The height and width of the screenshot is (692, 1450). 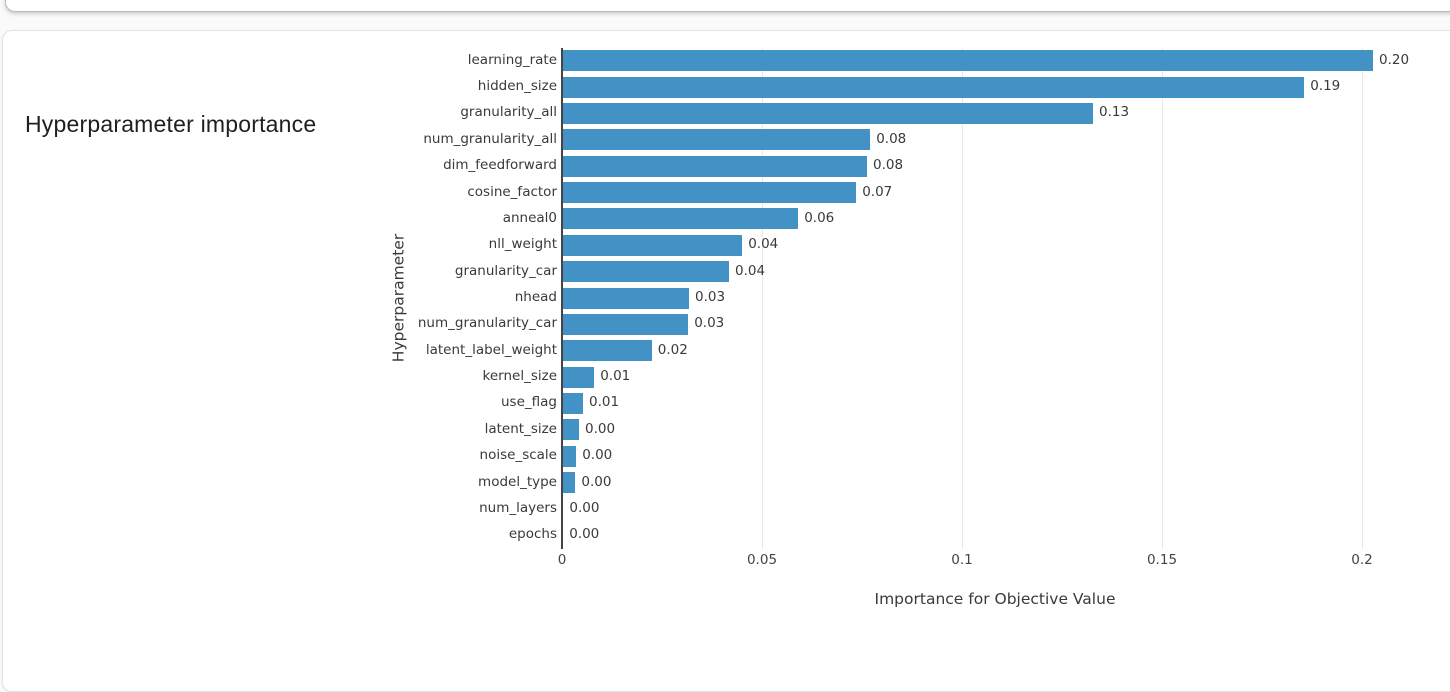 What do you see at coordinates (518, 507) in the screenshot?
I see `category-label-num_layers: num_layers` at bounding box center [518, 507].